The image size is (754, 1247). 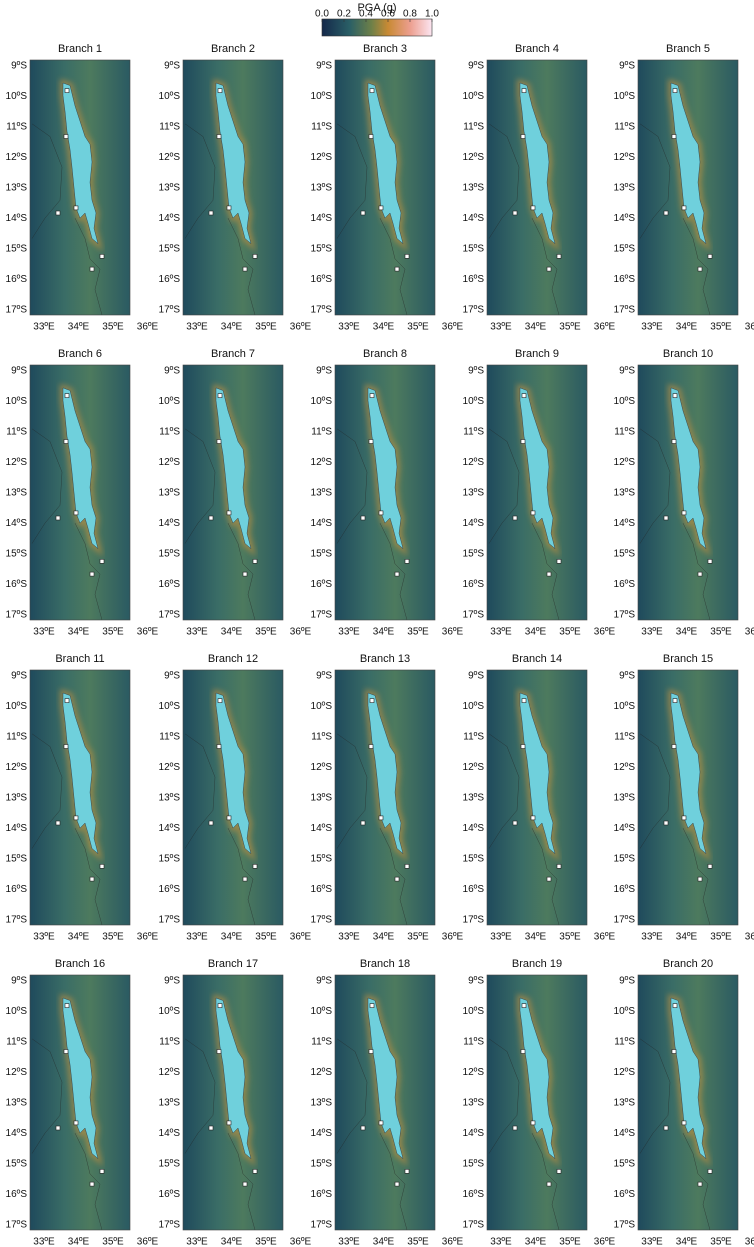 I want to click on panel-title: Branch 17, so click(x=233, y=964).